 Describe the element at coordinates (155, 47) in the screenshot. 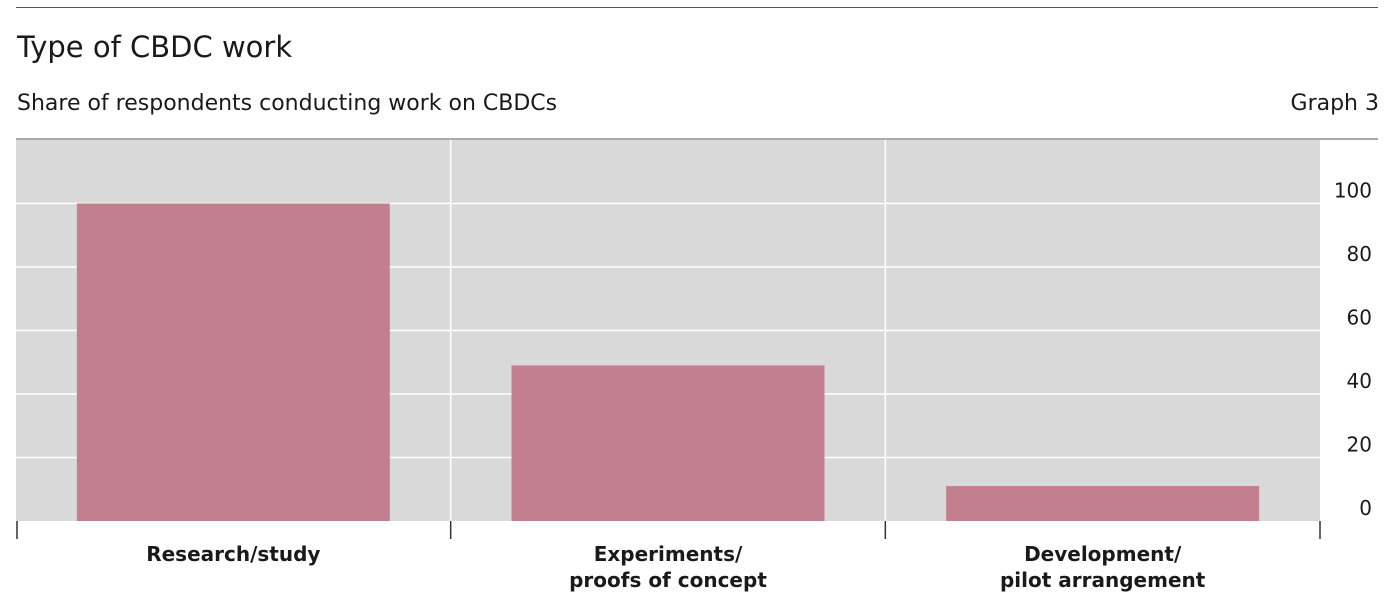

I see `chart-title: Type of CBDC work` at that location.